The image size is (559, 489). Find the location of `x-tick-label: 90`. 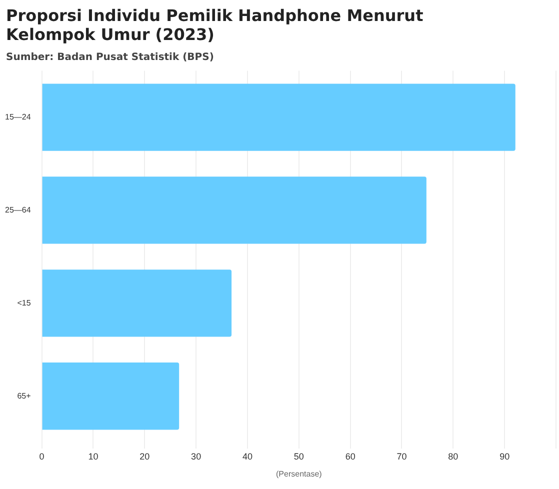

x-tick-label: 90 is located at coordinates (505, 456).